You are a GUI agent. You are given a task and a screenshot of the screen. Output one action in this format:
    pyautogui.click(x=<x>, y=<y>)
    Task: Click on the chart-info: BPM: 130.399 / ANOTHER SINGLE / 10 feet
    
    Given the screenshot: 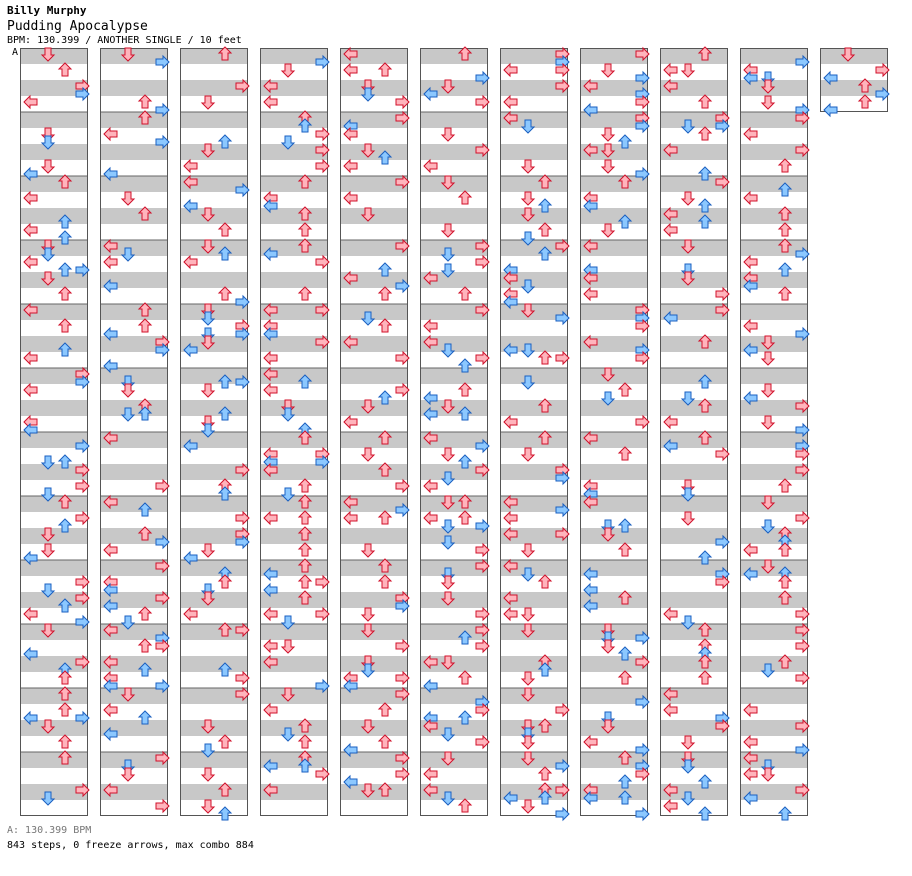 What is the action you would take?
    pyautogui.click(x=124, y=40)
    